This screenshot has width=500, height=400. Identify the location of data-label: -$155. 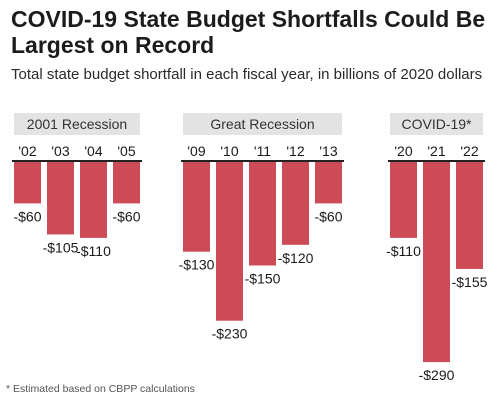
(470, 282).